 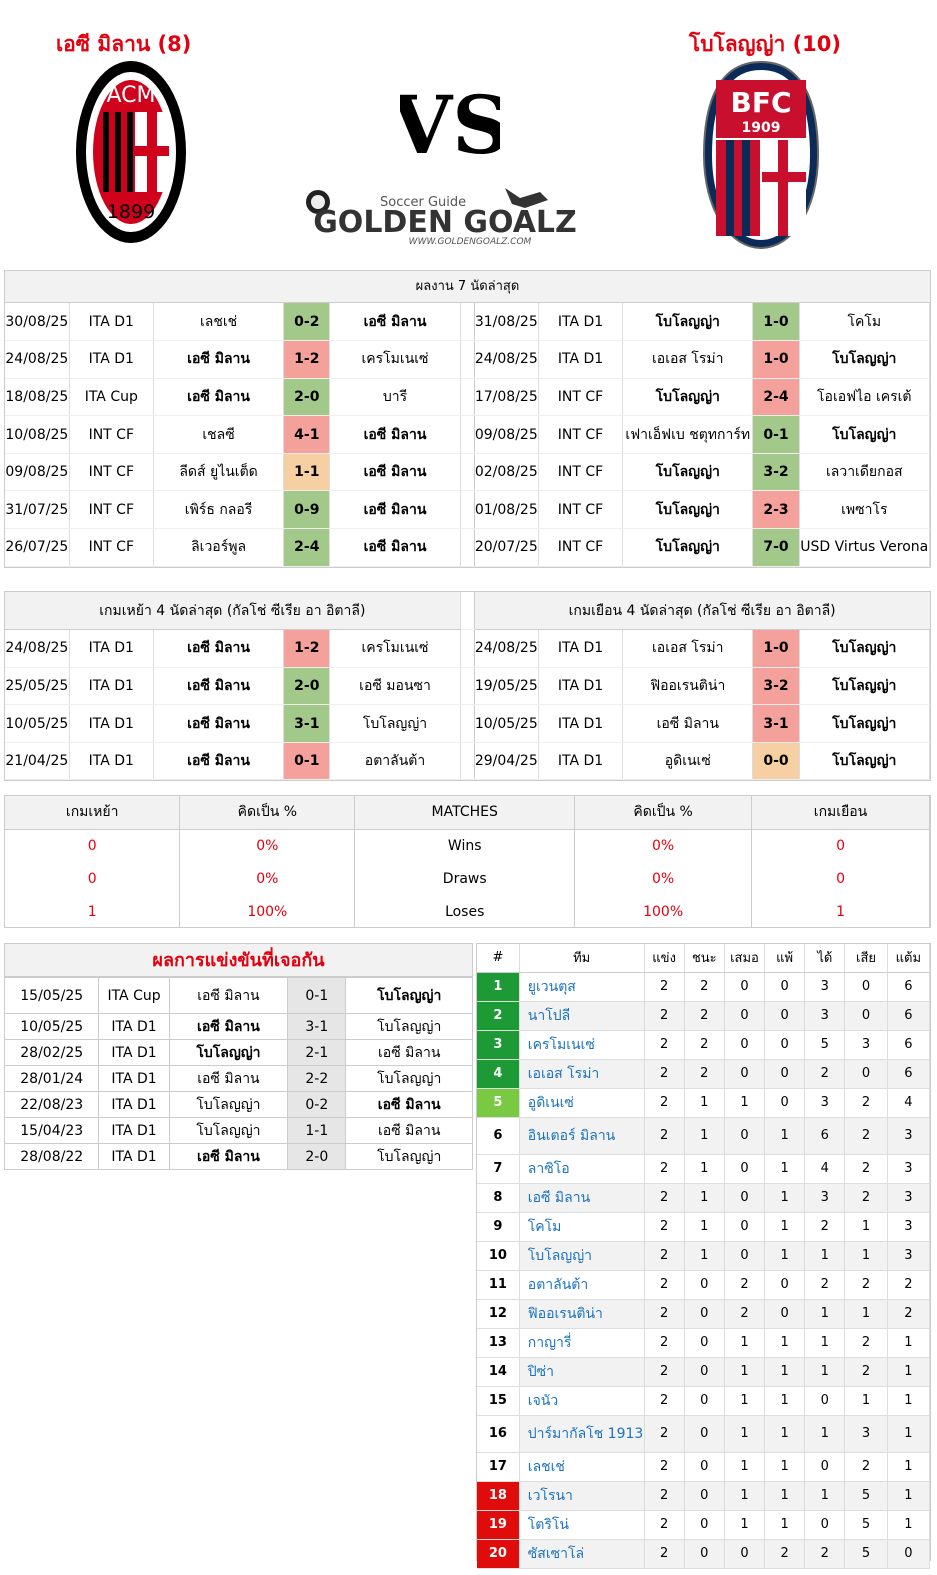 I want to click on league-row: 20 ซัสเซาโล่ 2 0 0 2 2 5 0, so click(x=704, y=1554).